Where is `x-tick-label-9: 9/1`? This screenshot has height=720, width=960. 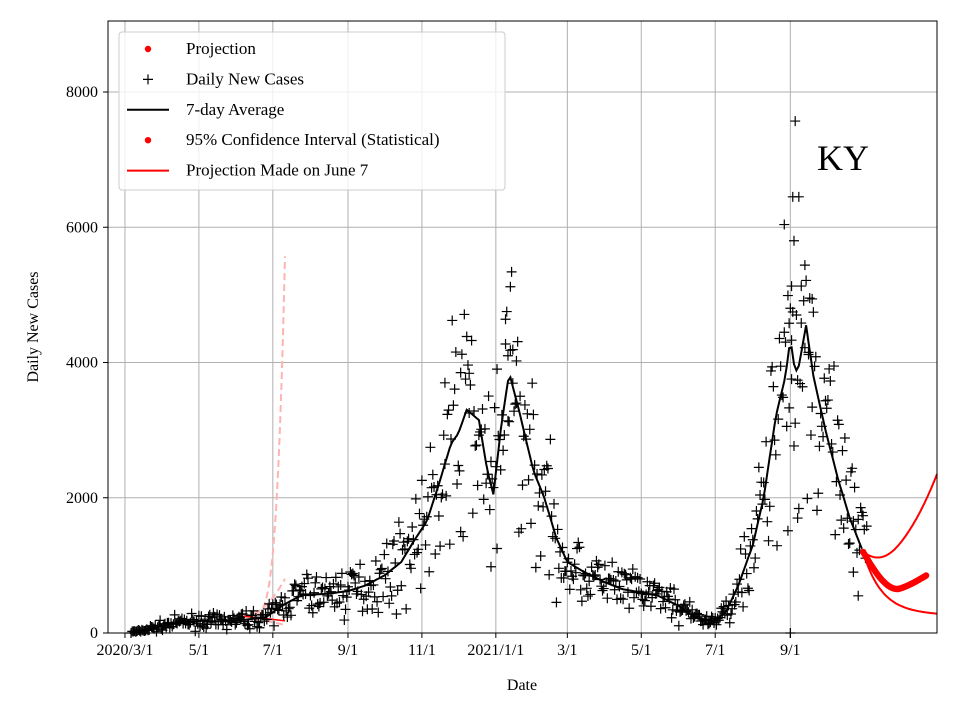
x-tick-label-9: 9/1 is located at coordinates (790, 650).